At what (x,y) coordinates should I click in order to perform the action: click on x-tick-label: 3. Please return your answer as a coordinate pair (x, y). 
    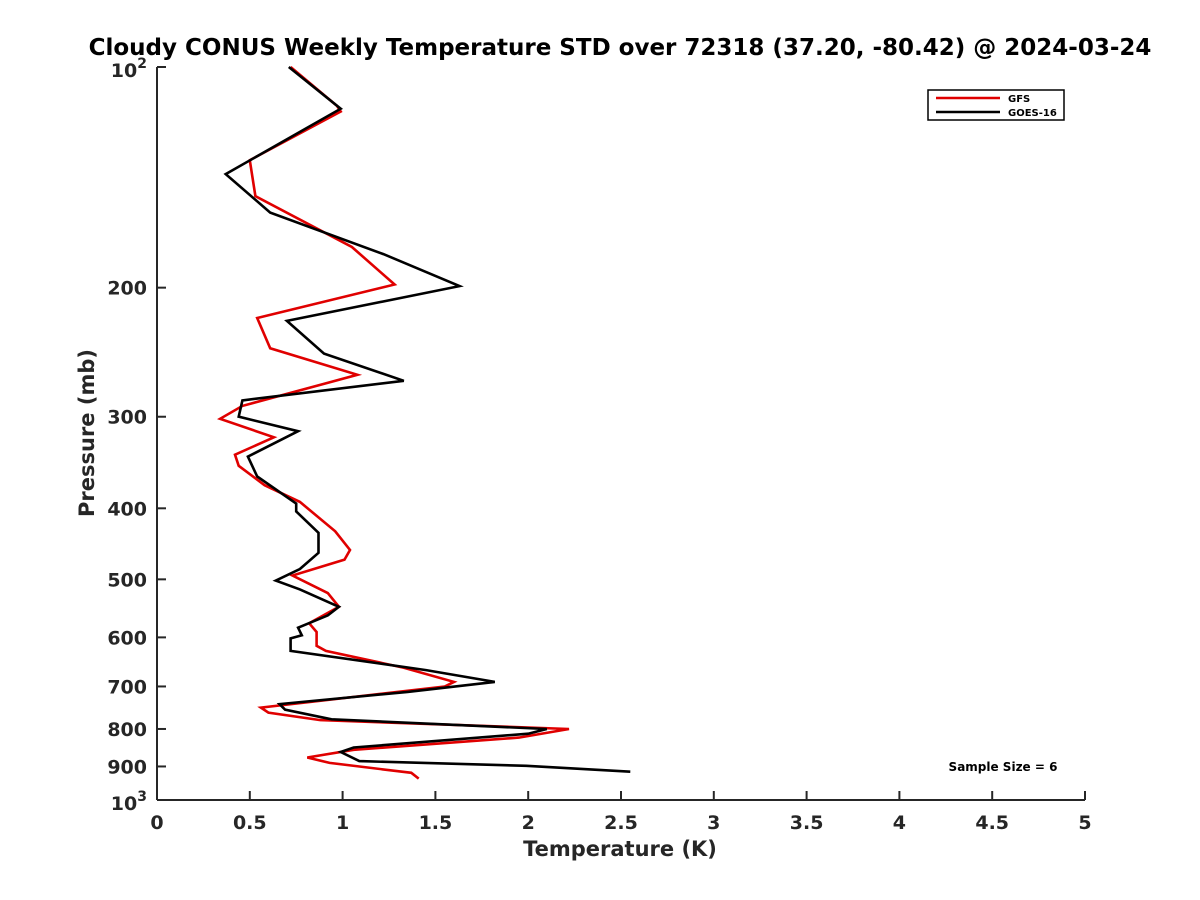
    Looking at the image, I should click on (713, 823).